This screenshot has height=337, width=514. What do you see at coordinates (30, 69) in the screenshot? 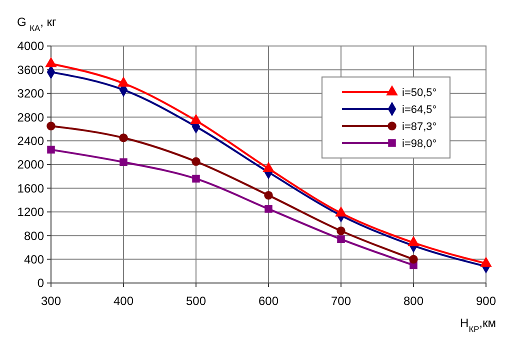
I see `y-tick-label: 3600` at bounding box center [30, 69].